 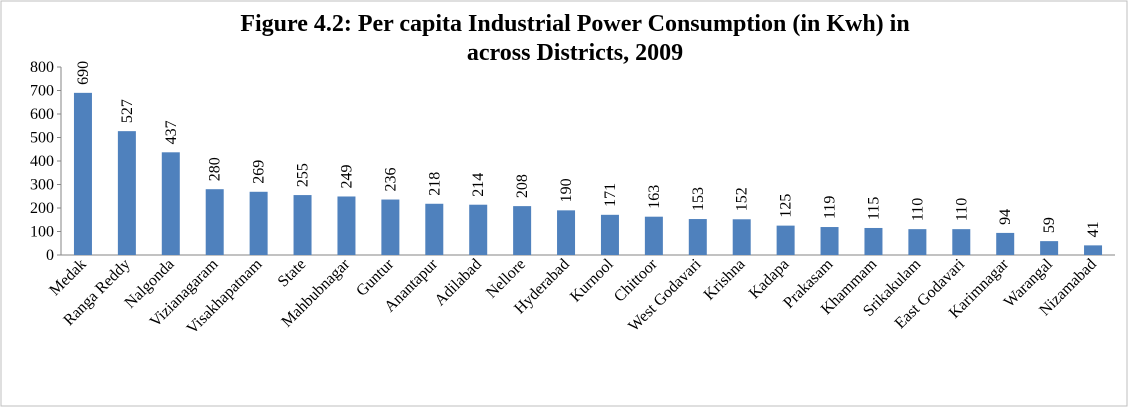 I want to click on value-label: 269, so click(x=259, y=172).